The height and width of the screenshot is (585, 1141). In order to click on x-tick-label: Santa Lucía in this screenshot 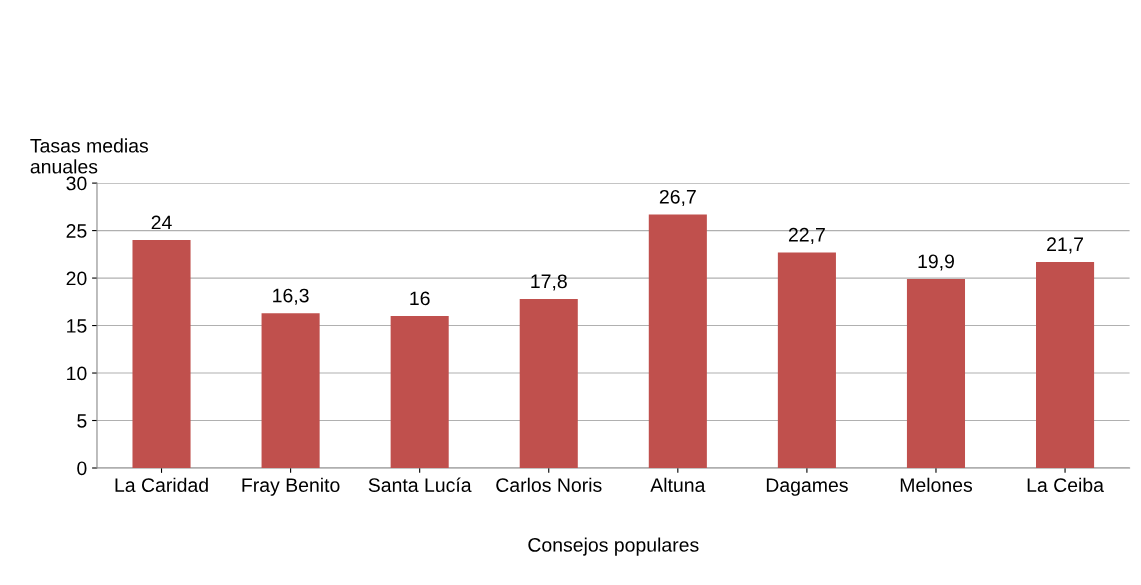, I will do `click(420, 484)`.